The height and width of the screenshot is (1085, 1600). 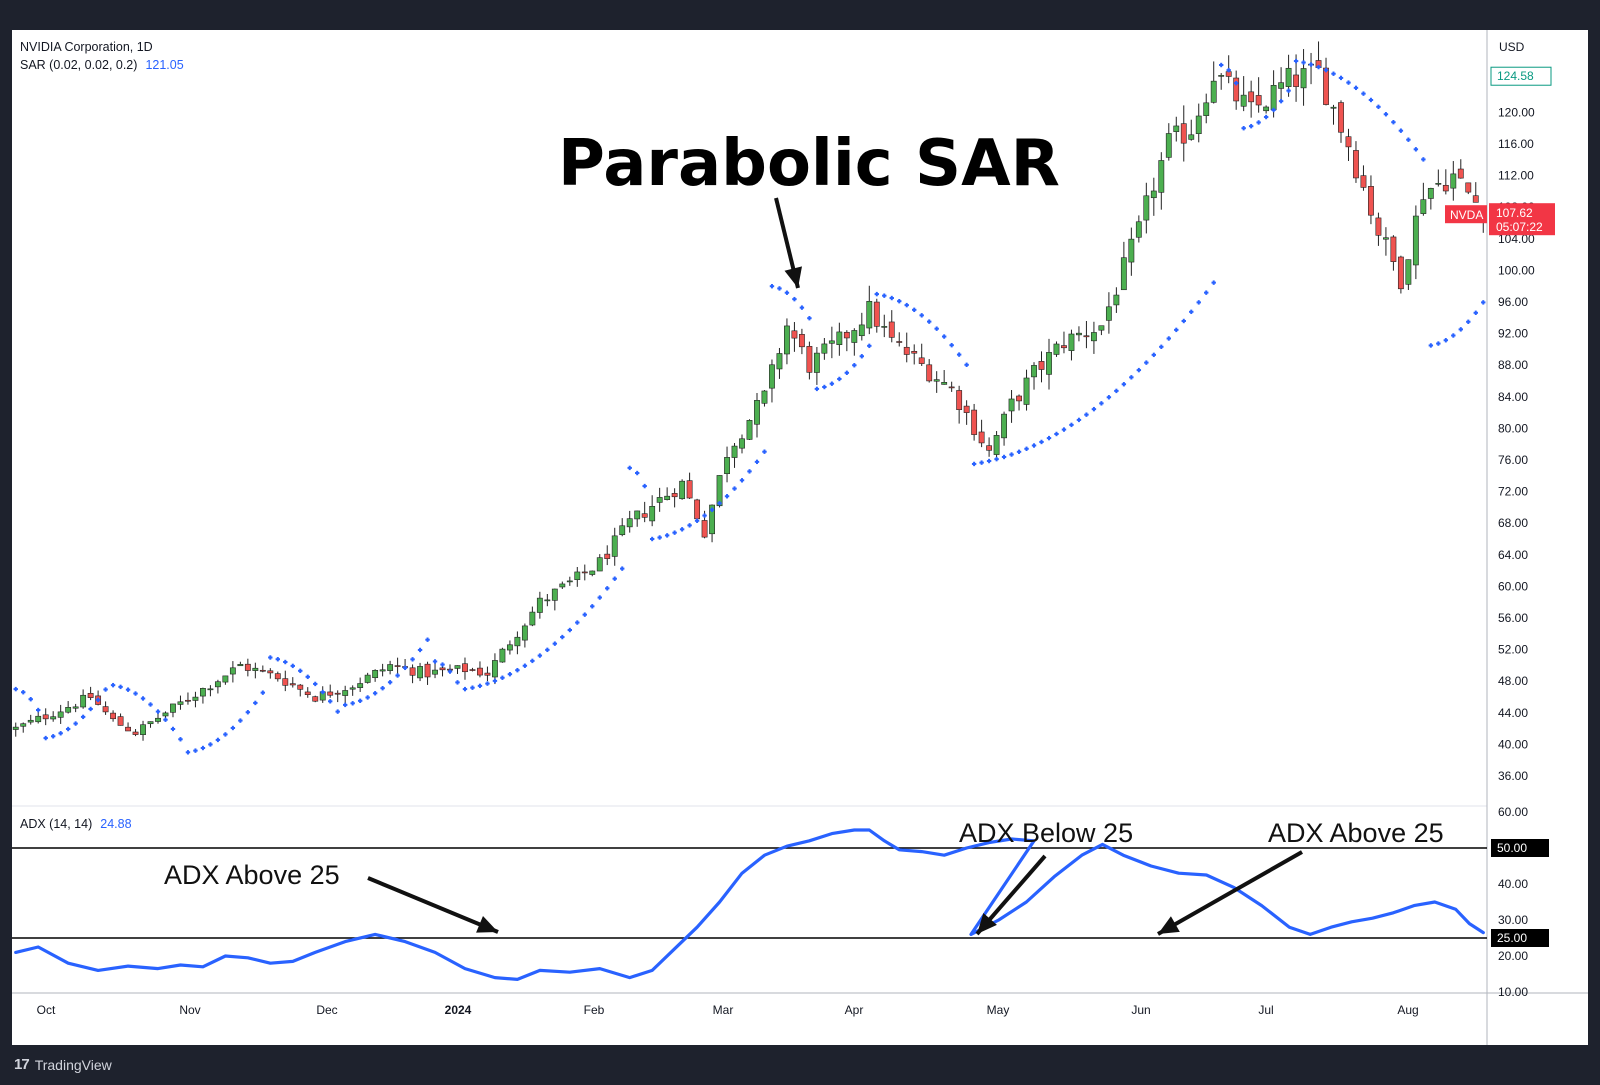 What do you see at coordinates (1513, 956) in the screenshot?
I see `adx-tick-label: 20.00` at bounding box center [1513, 956].